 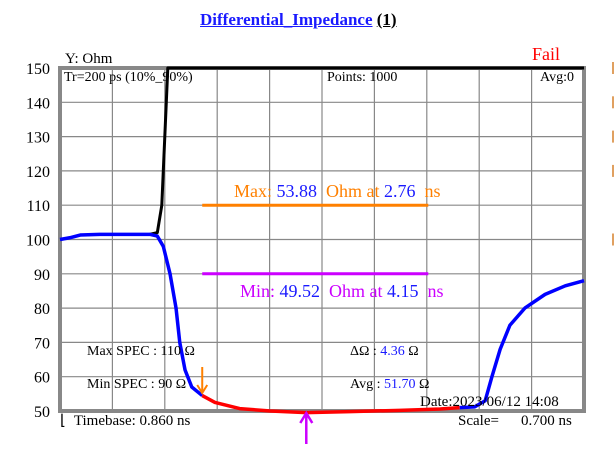 I want to click on max-unit: Ohm at, so click(x=353, y=191).